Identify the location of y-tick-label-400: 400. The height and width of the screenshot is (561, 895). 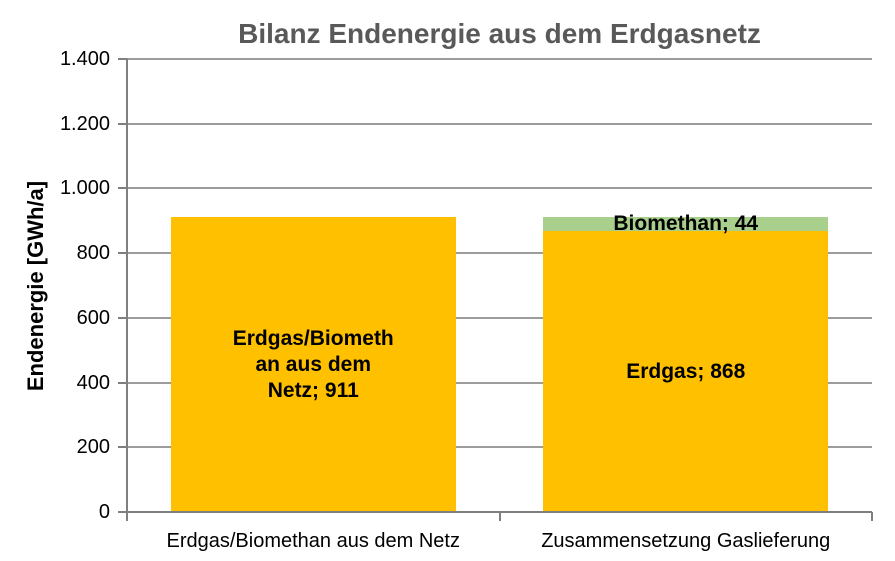
(93, 382).